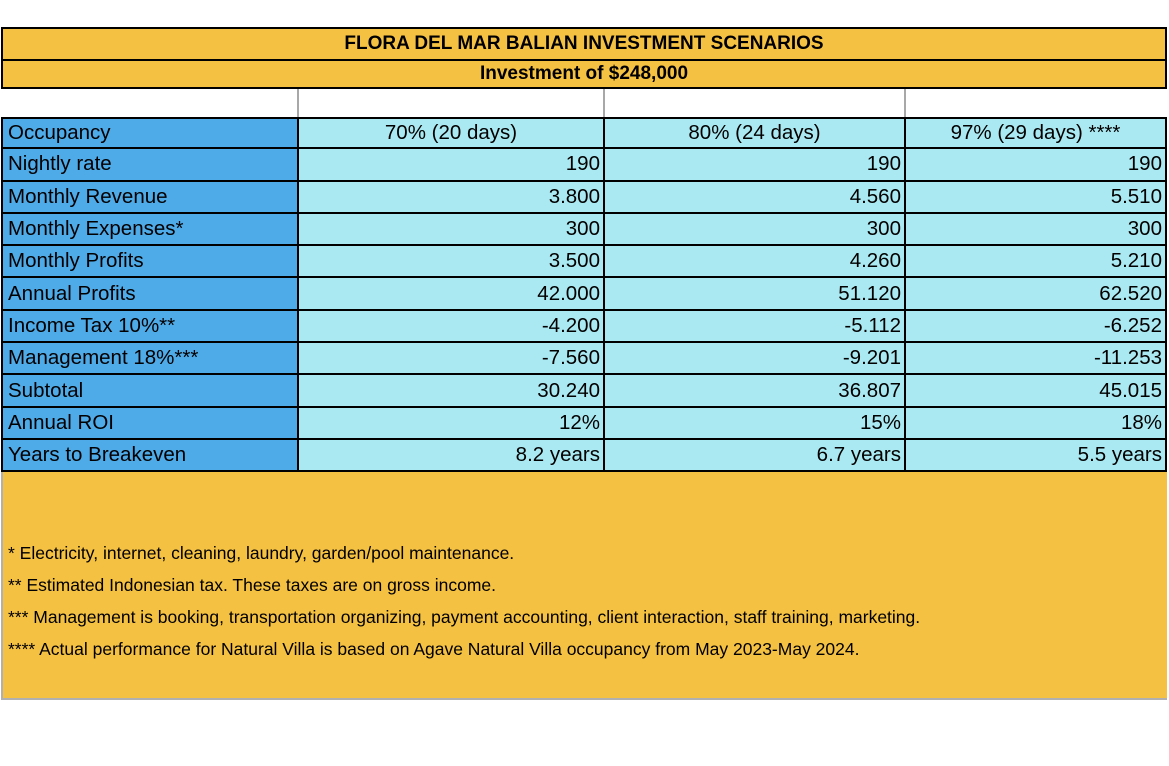  I want to click on row-label: Nightly rate, so click(150, 165).